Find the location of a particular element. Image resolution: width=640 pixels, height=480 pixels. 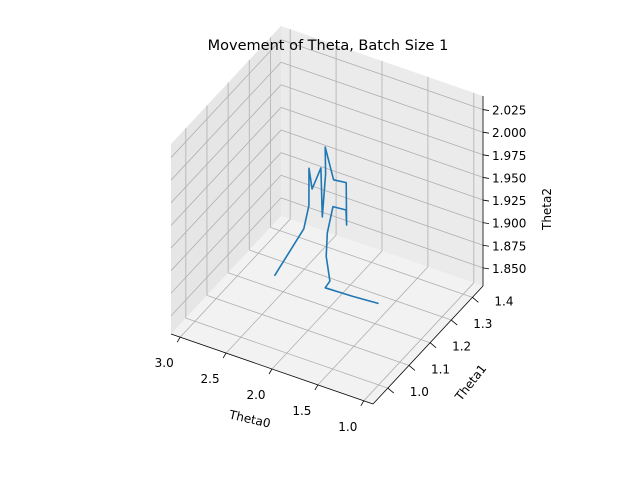

y-axis-label: Theta1 is located at coordinates (471, 383).